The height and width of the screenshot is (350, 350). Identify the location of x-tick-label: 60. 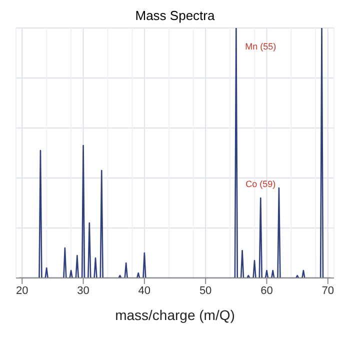
(266, 290).